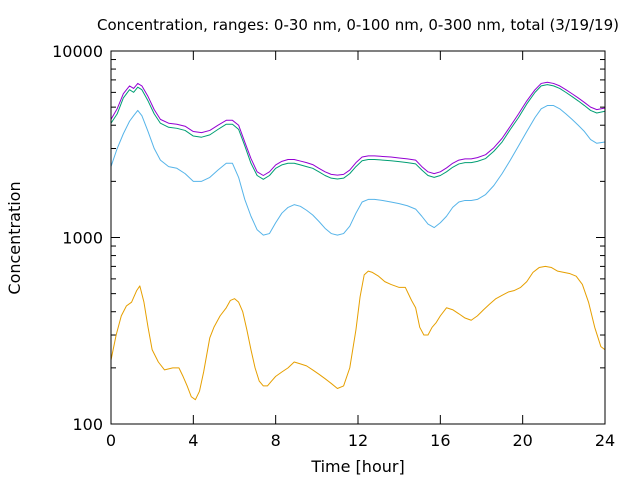 This screenshot has width=640, height=480. What do you see at coordinates (87, 424) in the screenshot?
I see `y-tick-label: 100` at bounding box center [87, 424].